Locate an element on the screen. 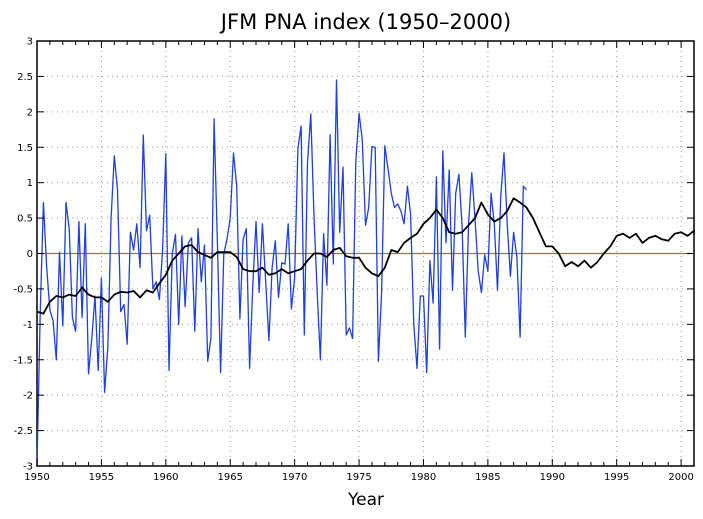 The height and width of the screenshot is (519, 703). y-tick-label: 0 is located at coordinates (30, 254).